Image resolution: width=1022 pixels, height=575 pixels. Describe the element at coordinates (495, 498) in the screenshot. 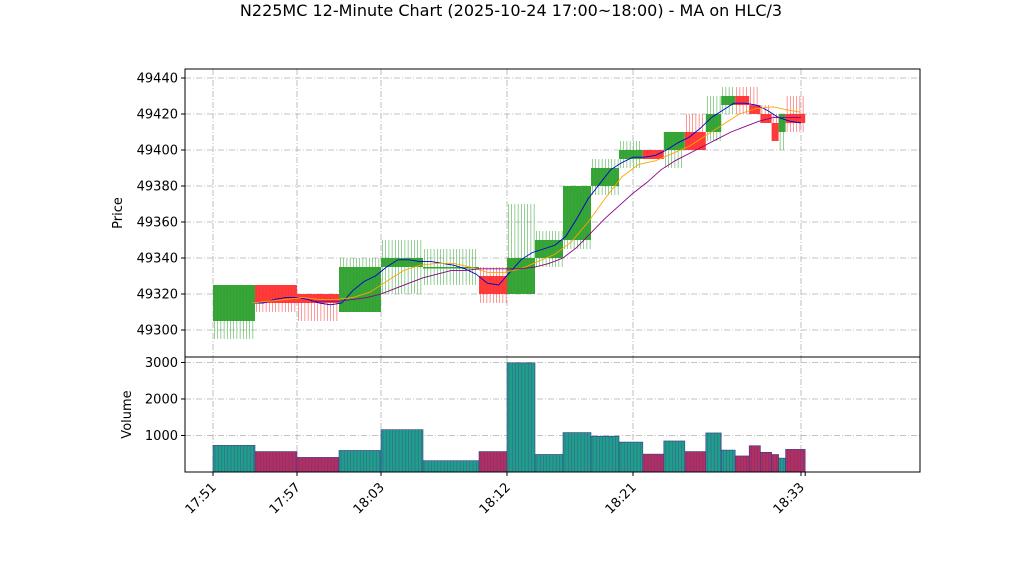

I see `time-tick-label: 18:12` at that location.